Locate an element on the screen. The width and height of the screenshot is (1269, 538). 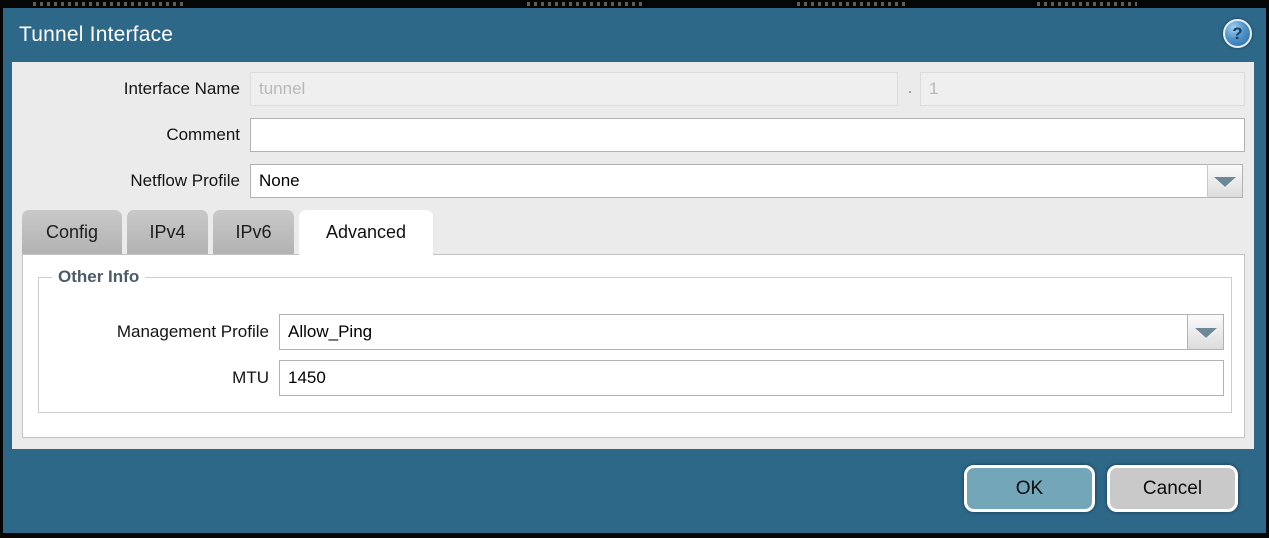
ok-button: OK is located at coordinates (1029, 488).